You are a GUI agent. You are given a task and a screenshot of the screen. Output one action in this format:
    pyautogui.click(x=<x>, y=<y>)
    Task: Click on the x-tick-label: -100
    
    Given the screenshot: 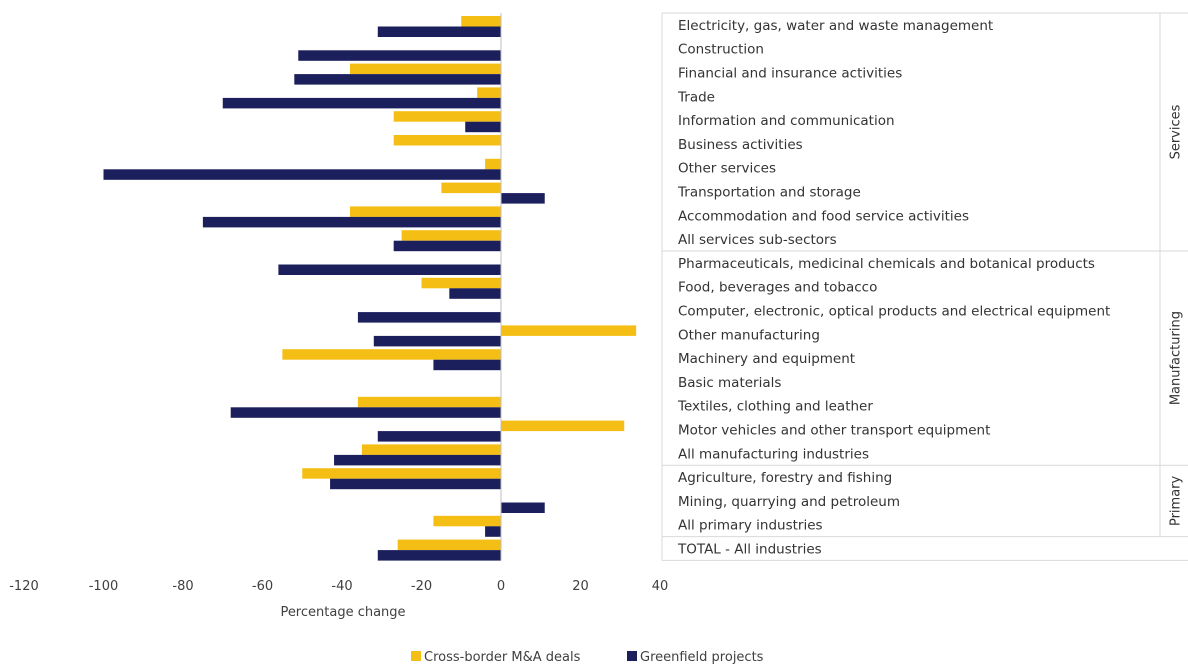 What is the action you would take?
    pyautogui.click(x=104, y=586)
    